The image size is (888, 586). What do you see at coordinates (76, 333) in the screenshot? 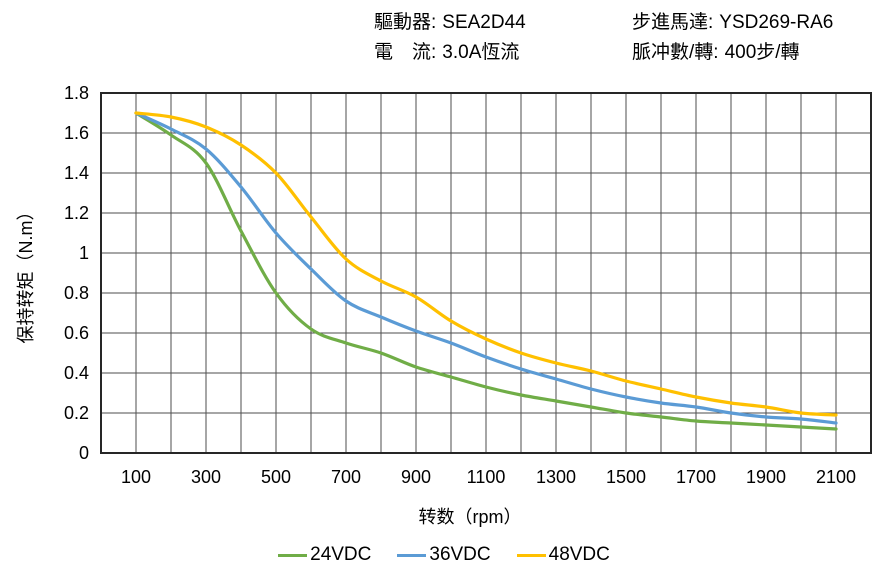
I see `svg-text: 0.6` at bounding box center [76, 333].